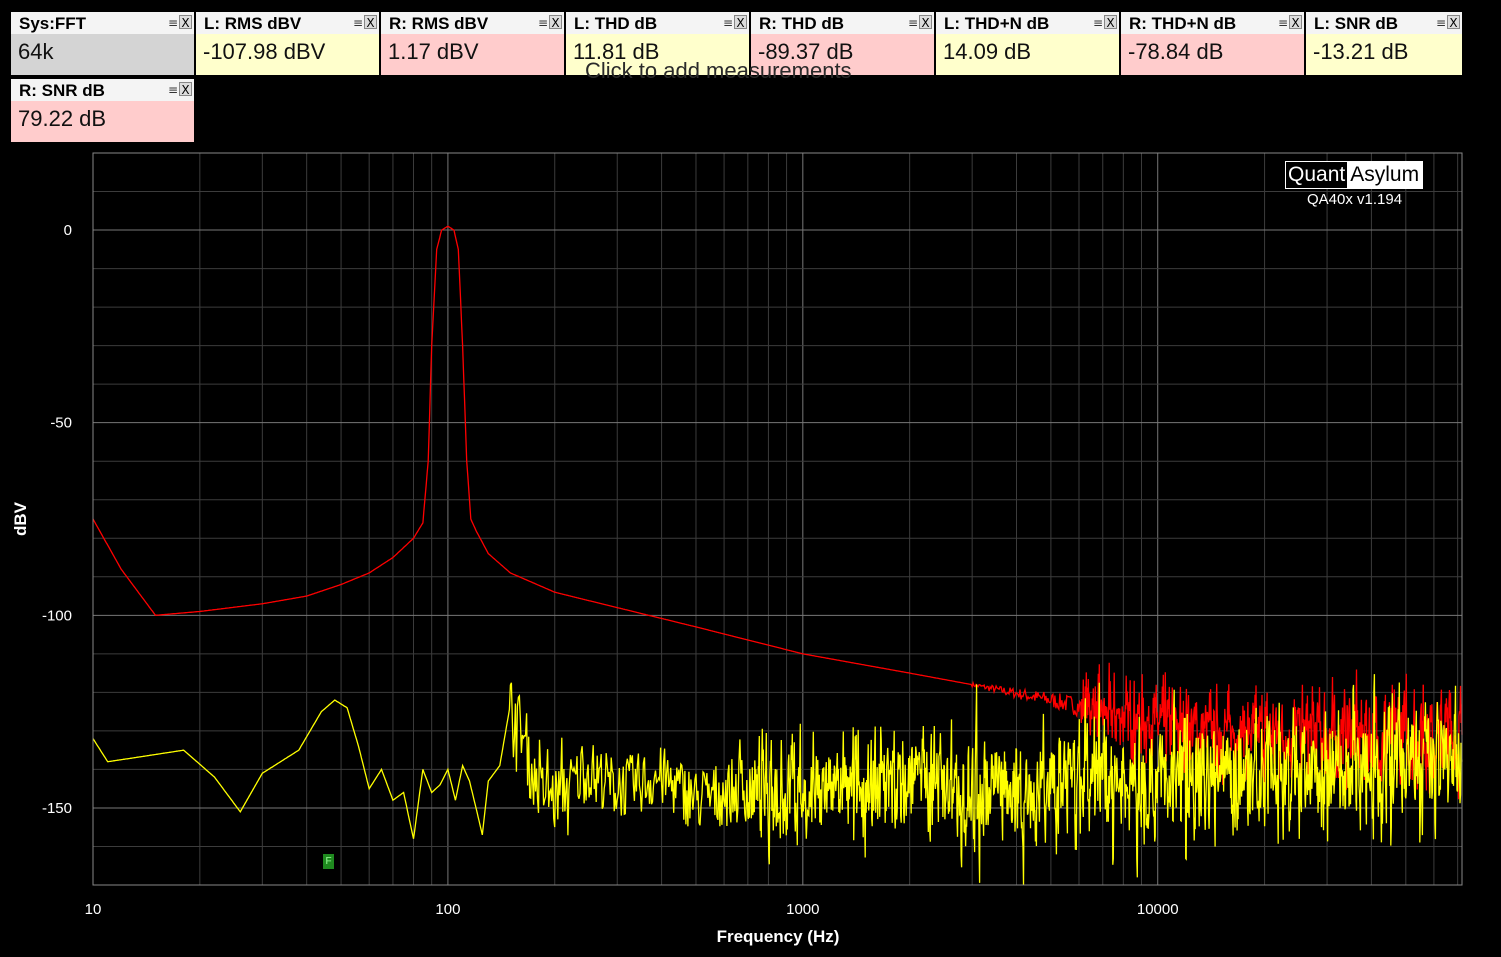 The width and height of the screenshot is (1501, 957). Describe the element at coordinates (36, 51) in the screenshot. I see `tile-value: 64k` at that location.